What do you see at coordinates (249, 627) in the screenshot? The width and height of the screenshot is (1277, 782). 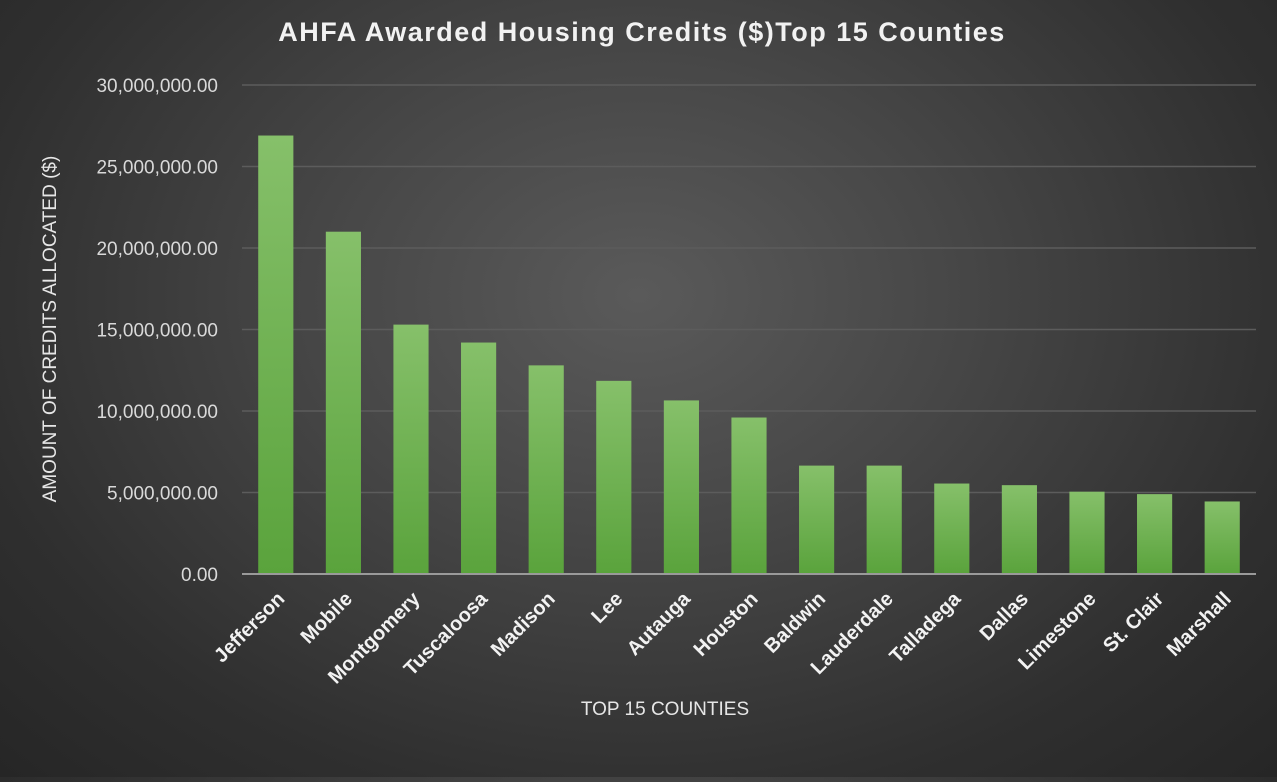 I see `x-tick-label: Jefferson` at bounding box center [249, 627].